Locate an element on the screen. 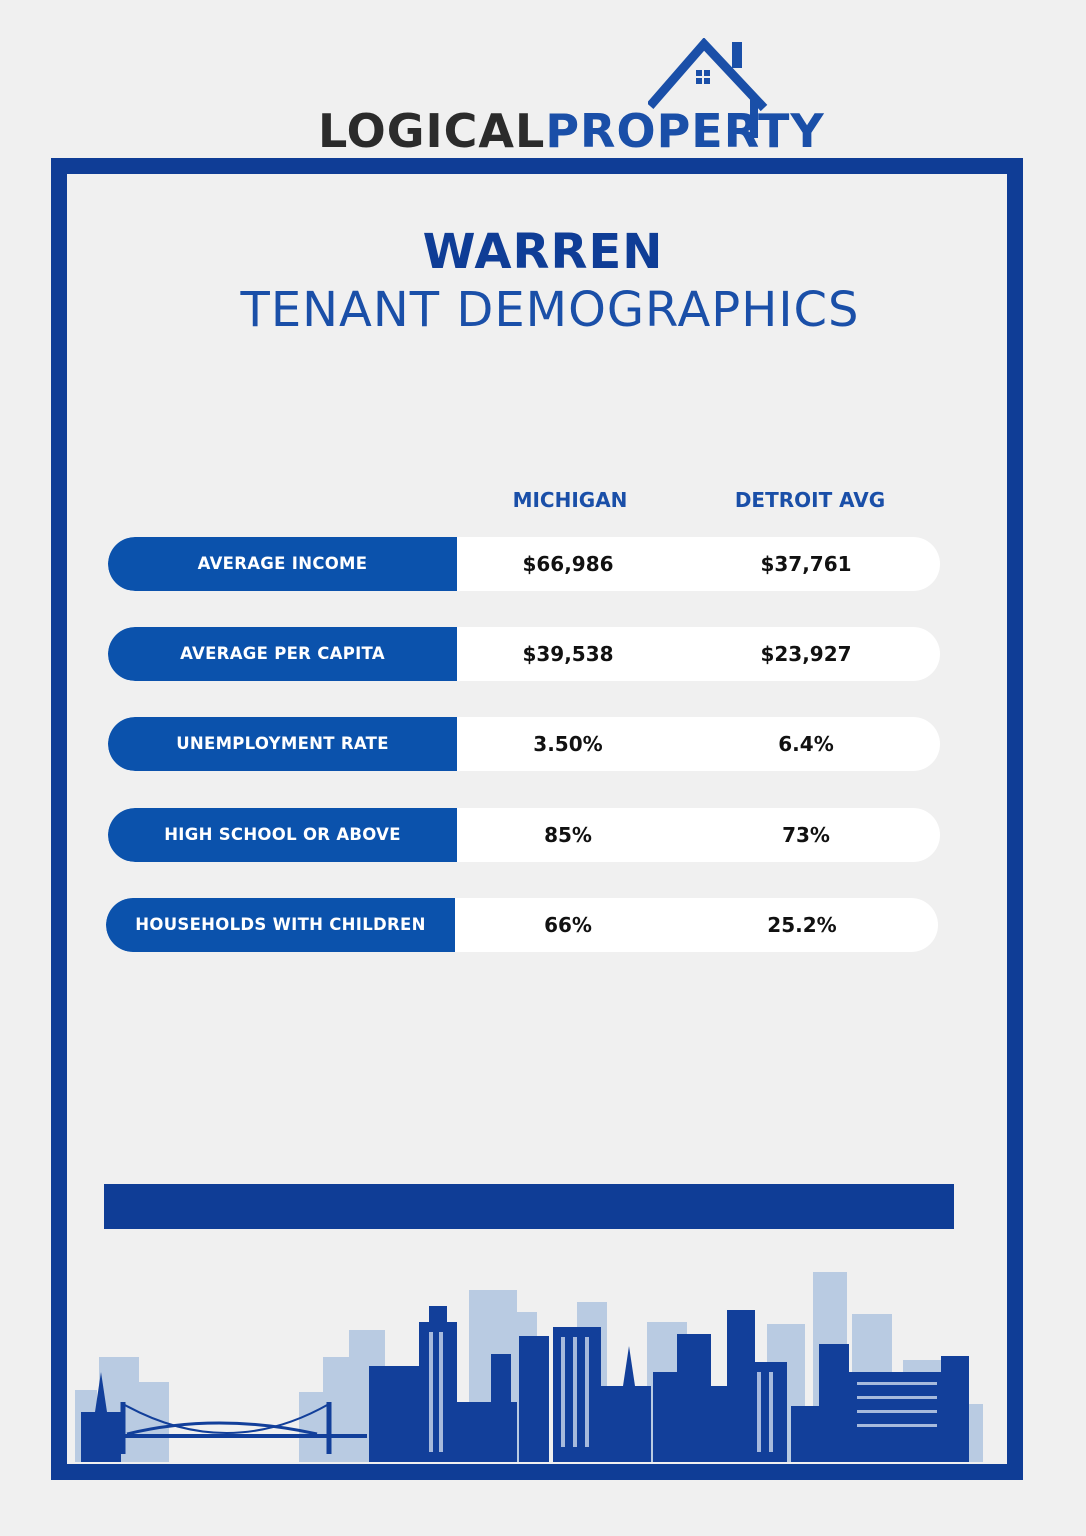  detroit-value: 6.4% is located at coordinates (806, 744).